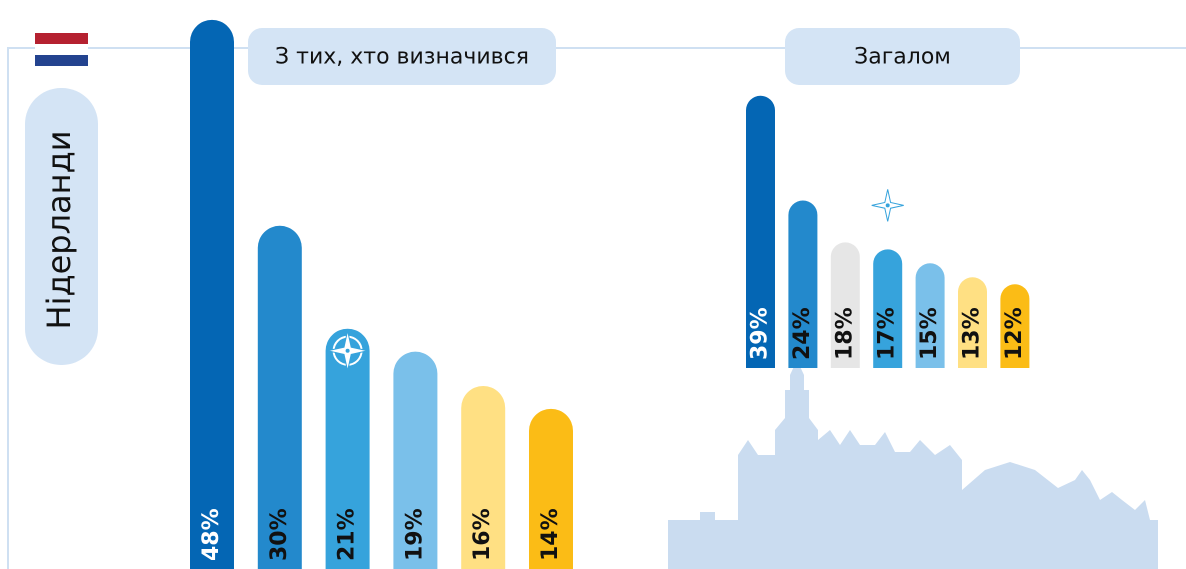 This screenshot has width=1186, height=569. I want to click on value-label: 19%, so click(414, 534).